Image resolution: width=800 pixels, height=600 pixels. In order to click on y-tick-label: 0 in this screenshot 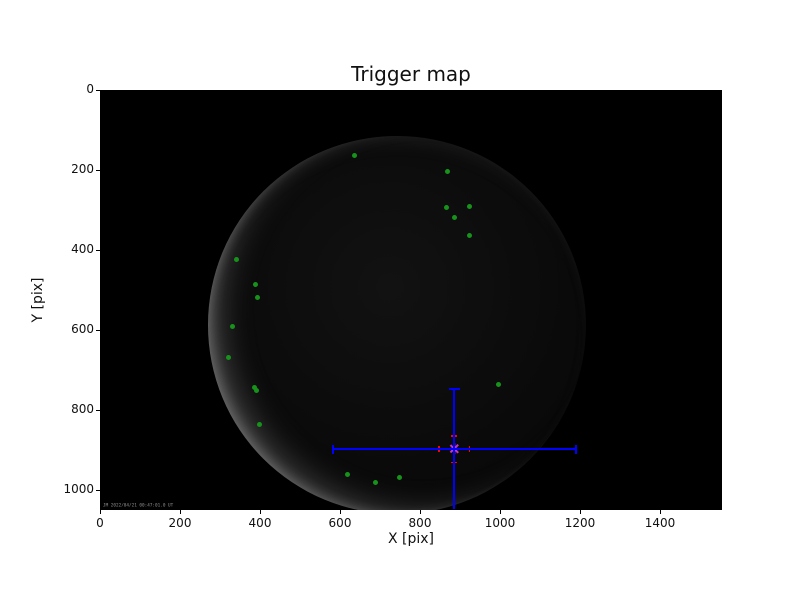, I will do `click(90, 89)`.